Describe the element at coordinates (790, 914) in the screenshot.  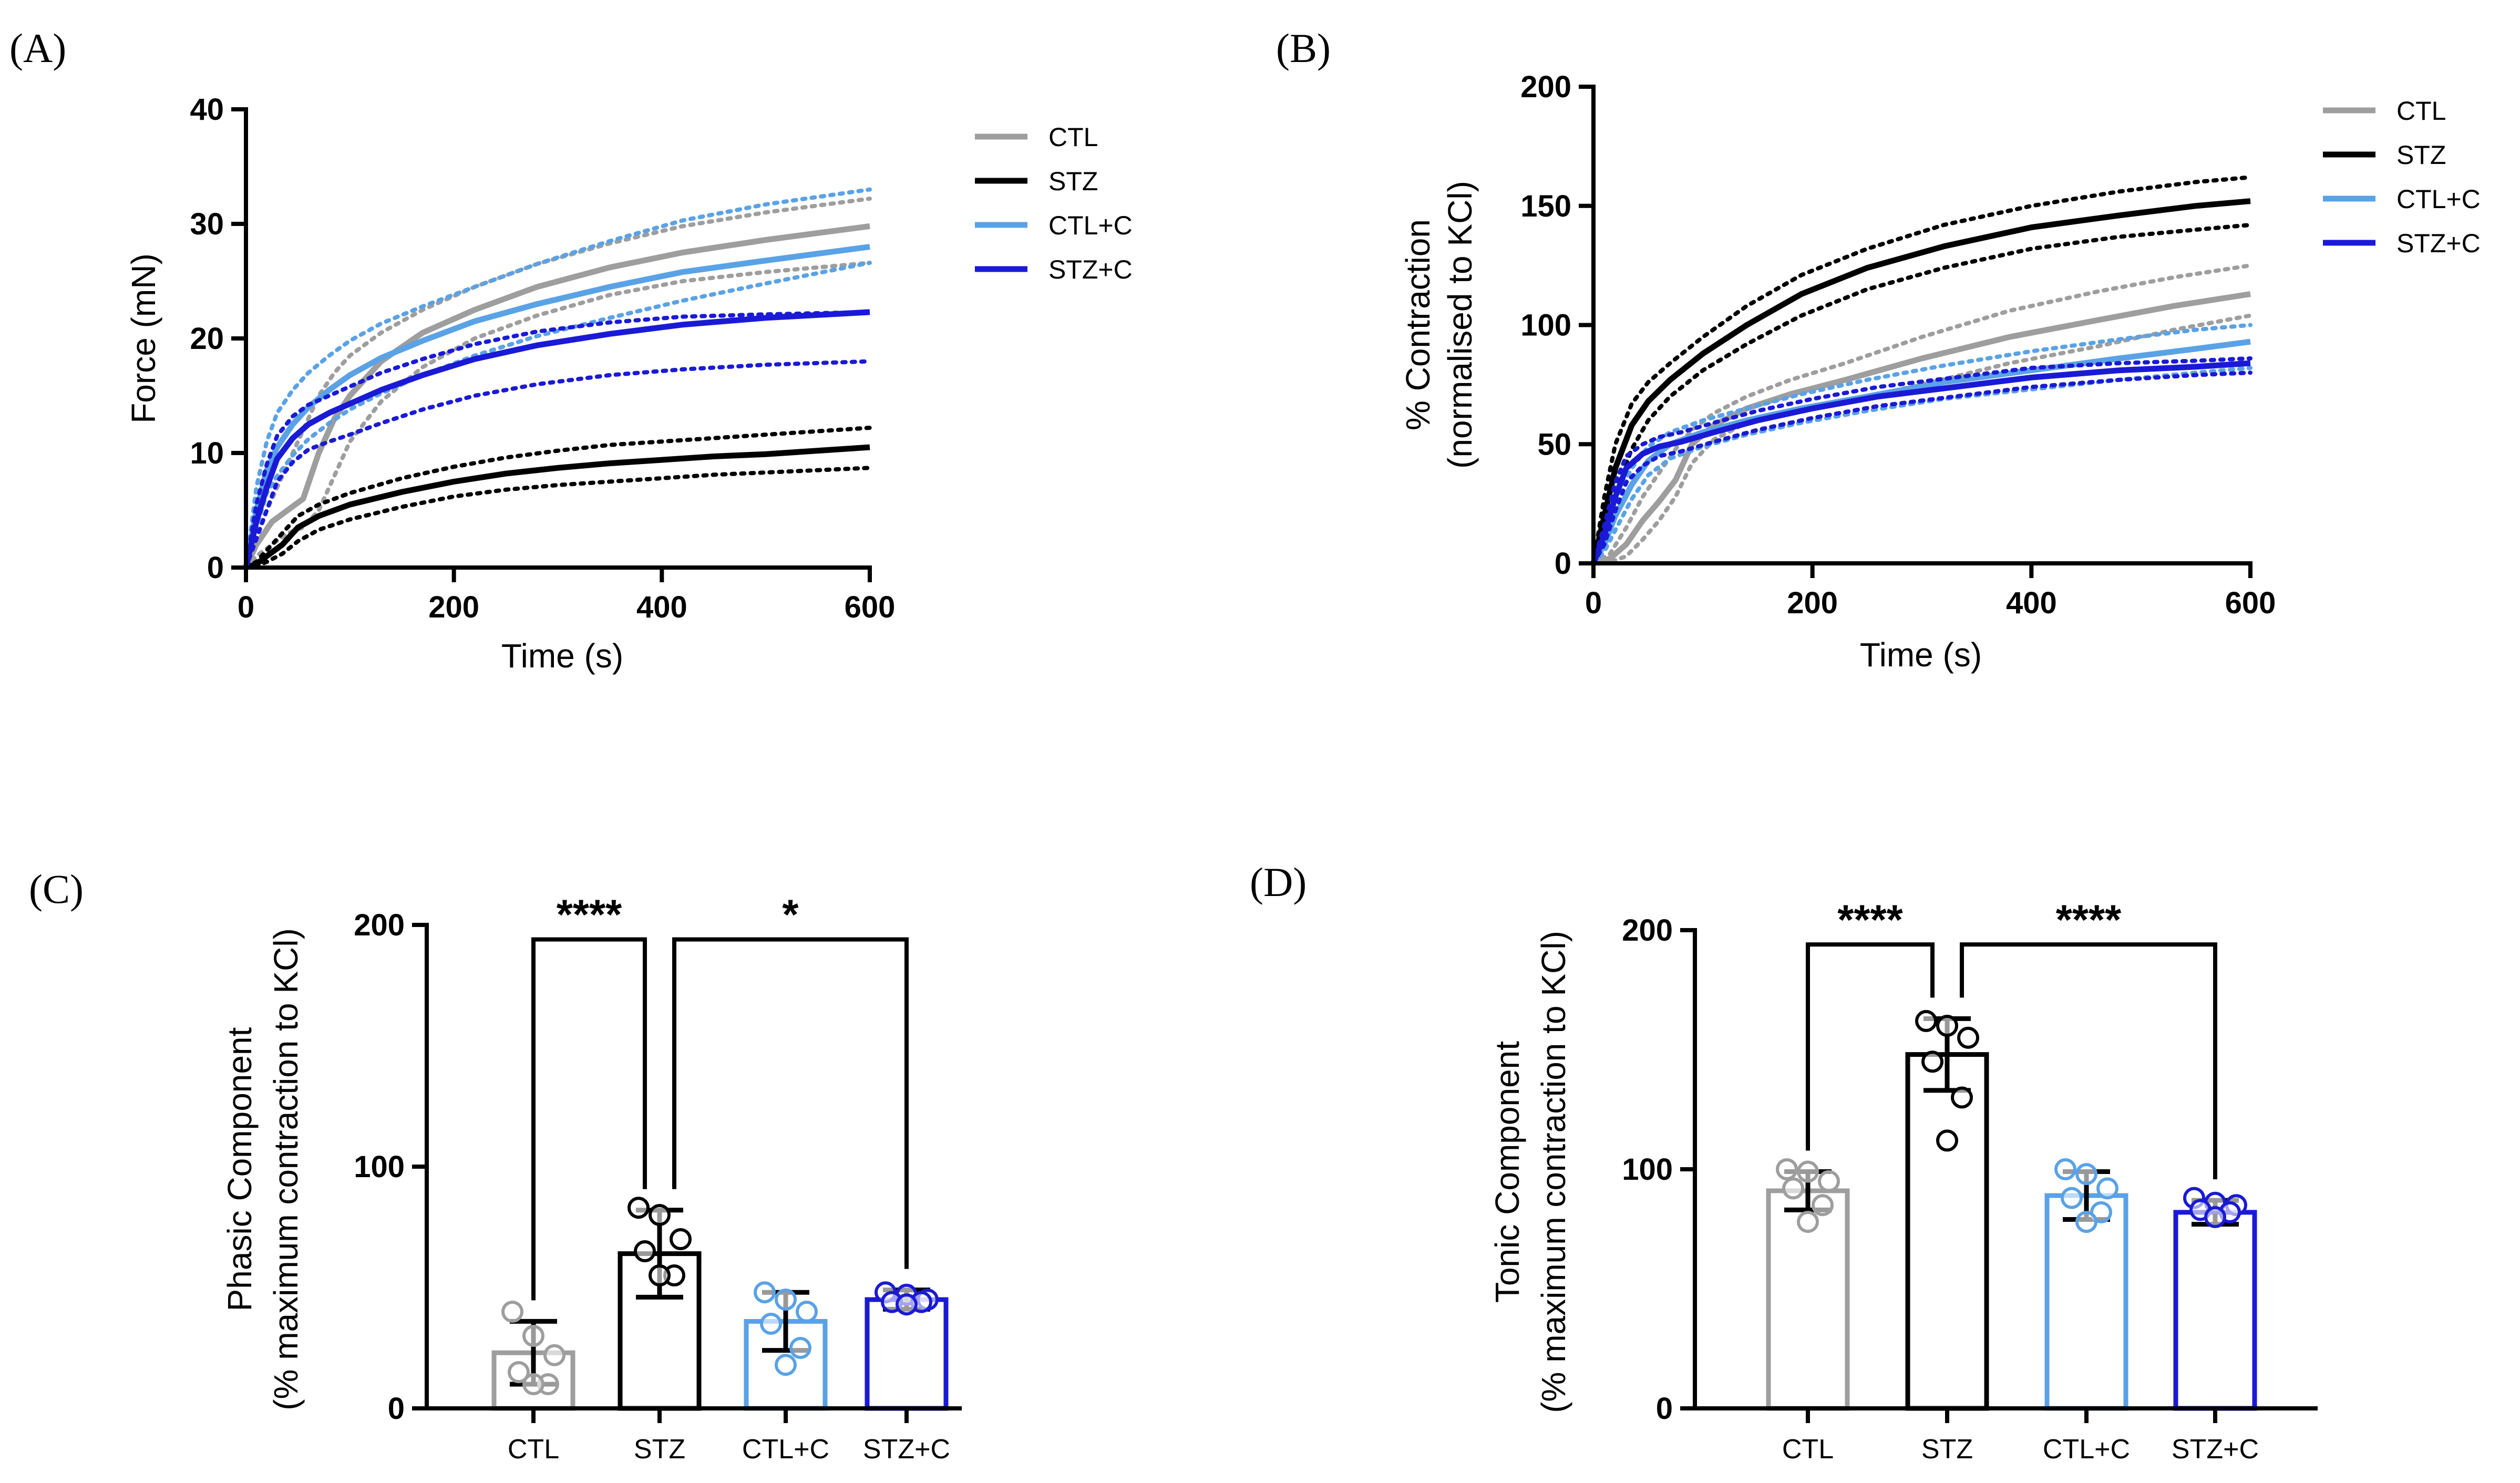
I see `chart-c-significance-label-2: *` at that location.